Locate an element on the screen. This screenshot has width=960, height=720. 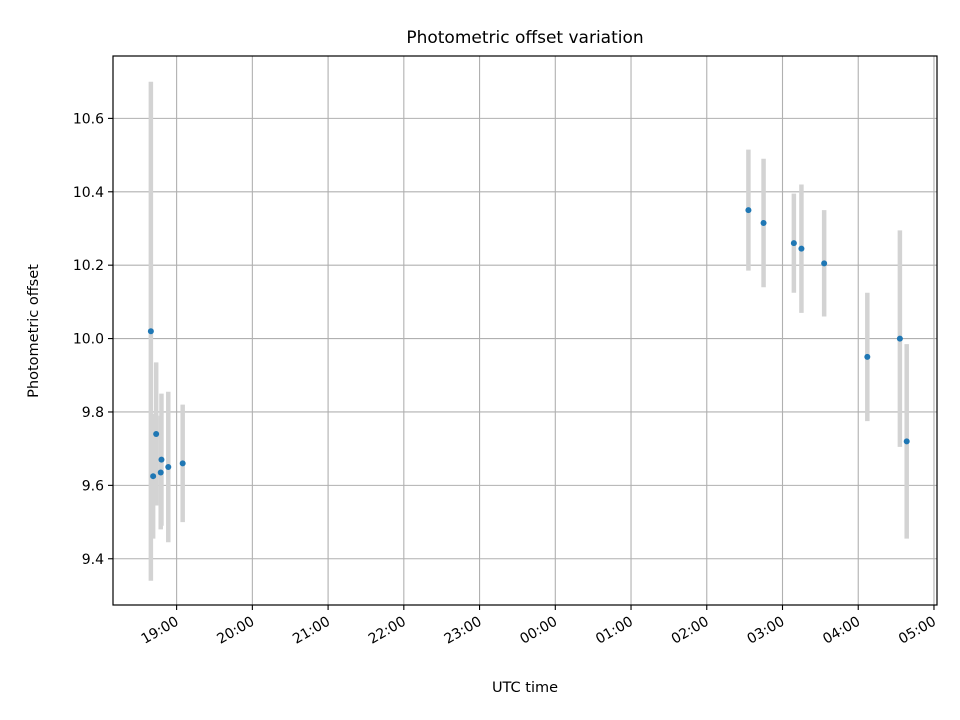
y-axis-label: Photometric offset is located at coordinates (34, 331).